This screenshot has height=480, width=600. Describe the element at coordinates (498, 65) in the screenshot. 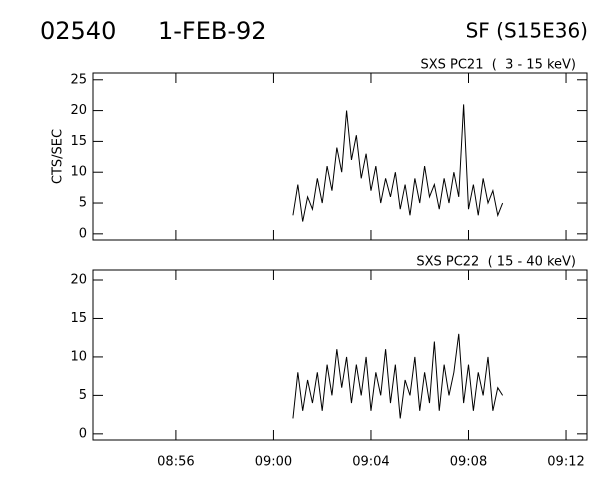

I see `panel-title: SXS PC21 ( 3 - 15 keV)` at that location.